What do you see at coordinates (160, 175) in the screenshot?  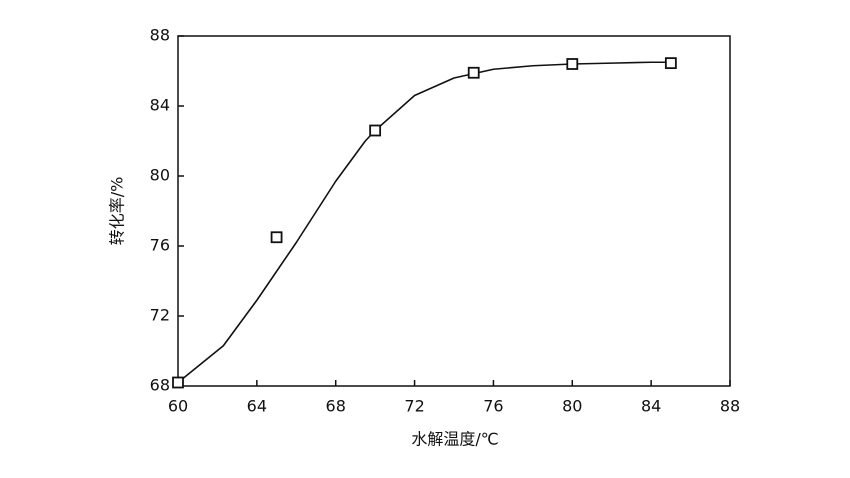 I see `y-tick-label: 80` at bounding box center [160, 175].